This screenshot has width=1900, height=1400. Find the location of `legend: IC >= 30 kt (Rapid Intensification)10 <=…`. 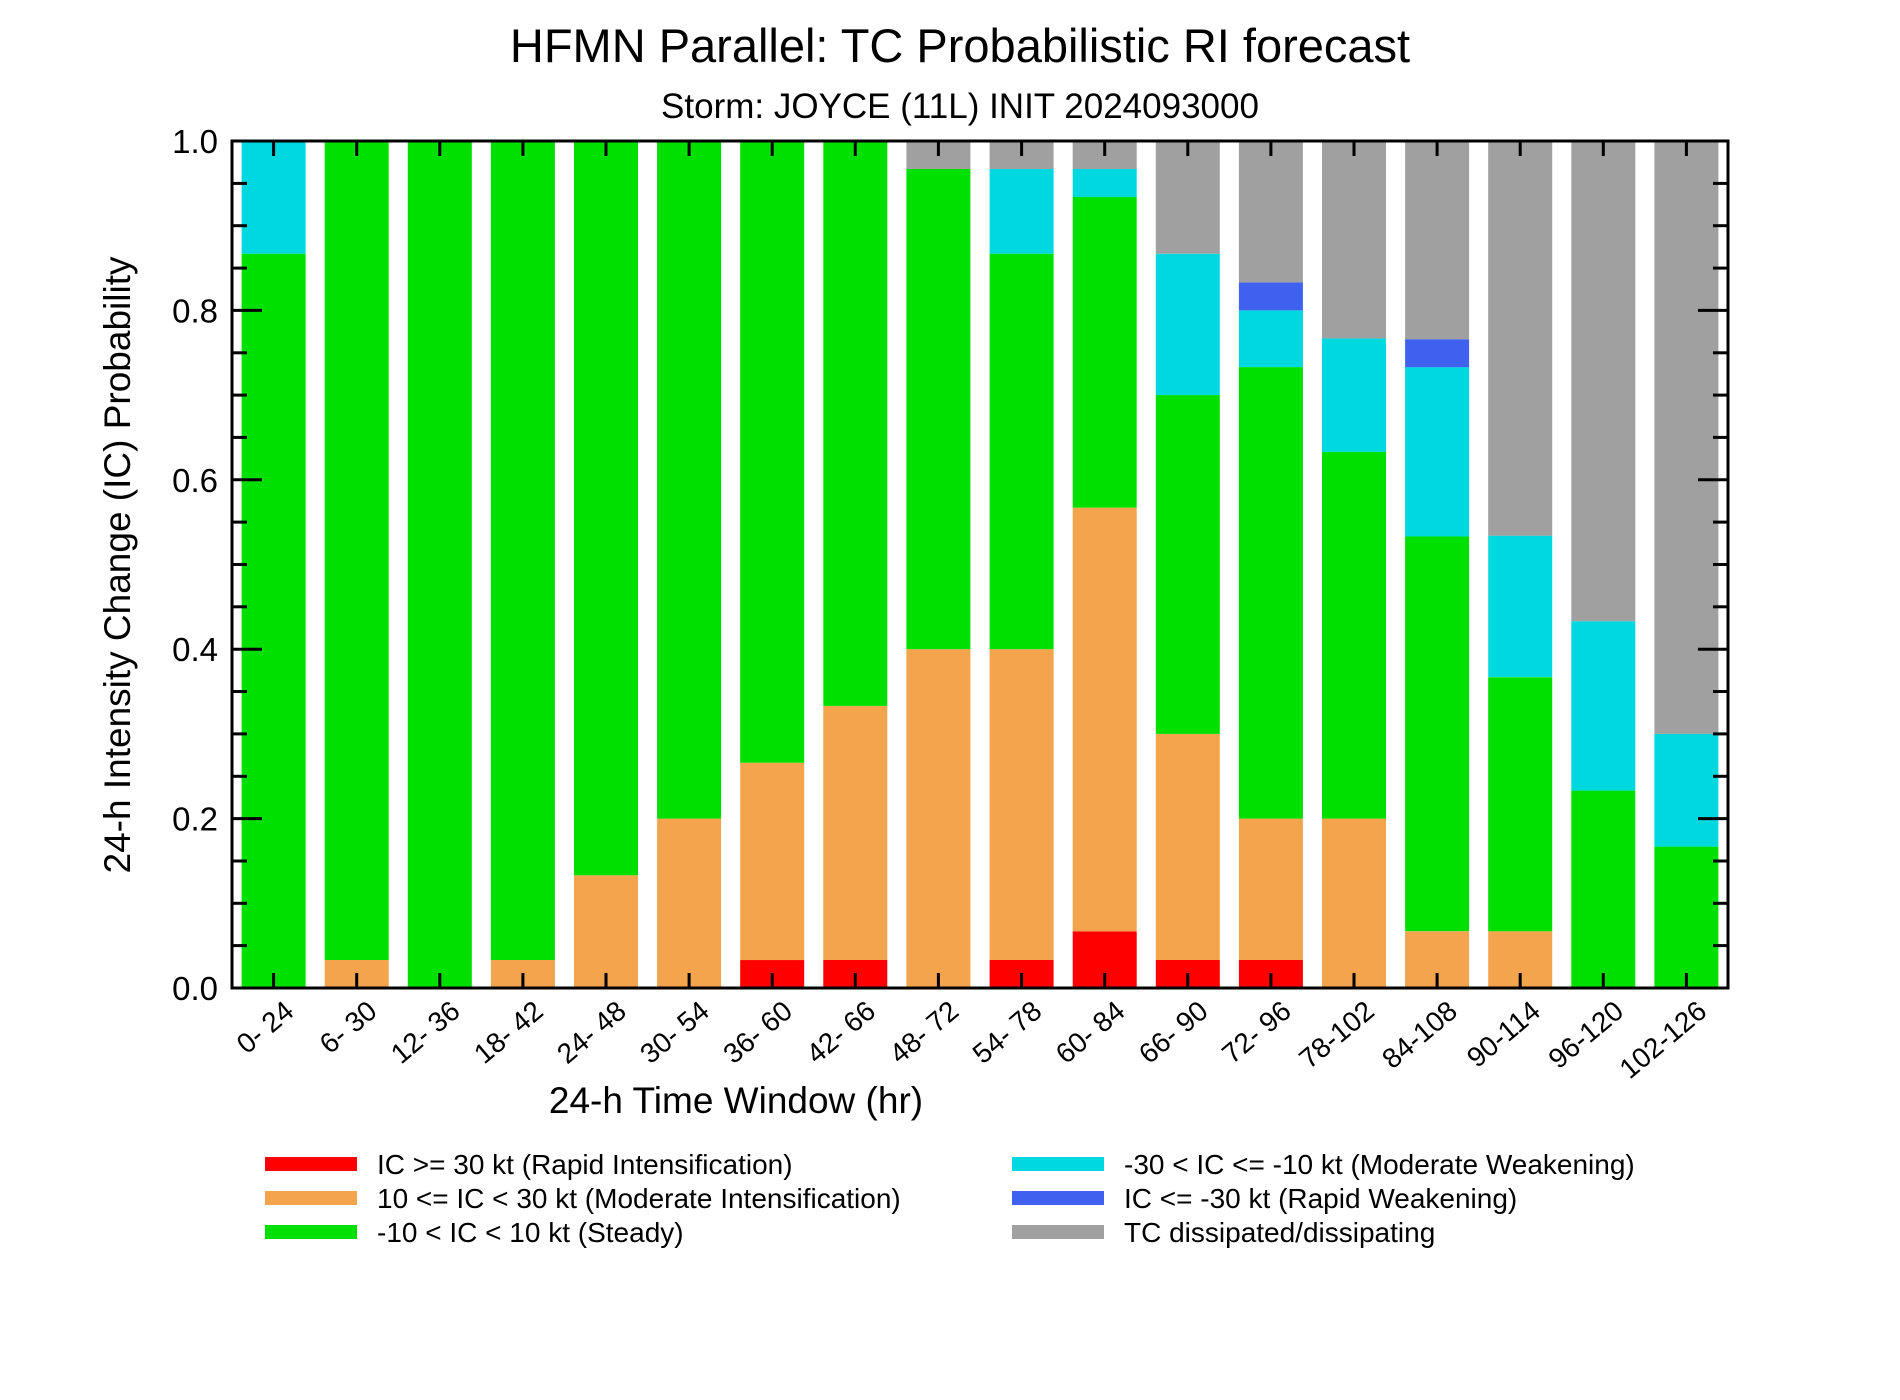

legend: IC >= 30 kt (Rapid Intensification)10 <=… is located at coordinates (950, 1198).